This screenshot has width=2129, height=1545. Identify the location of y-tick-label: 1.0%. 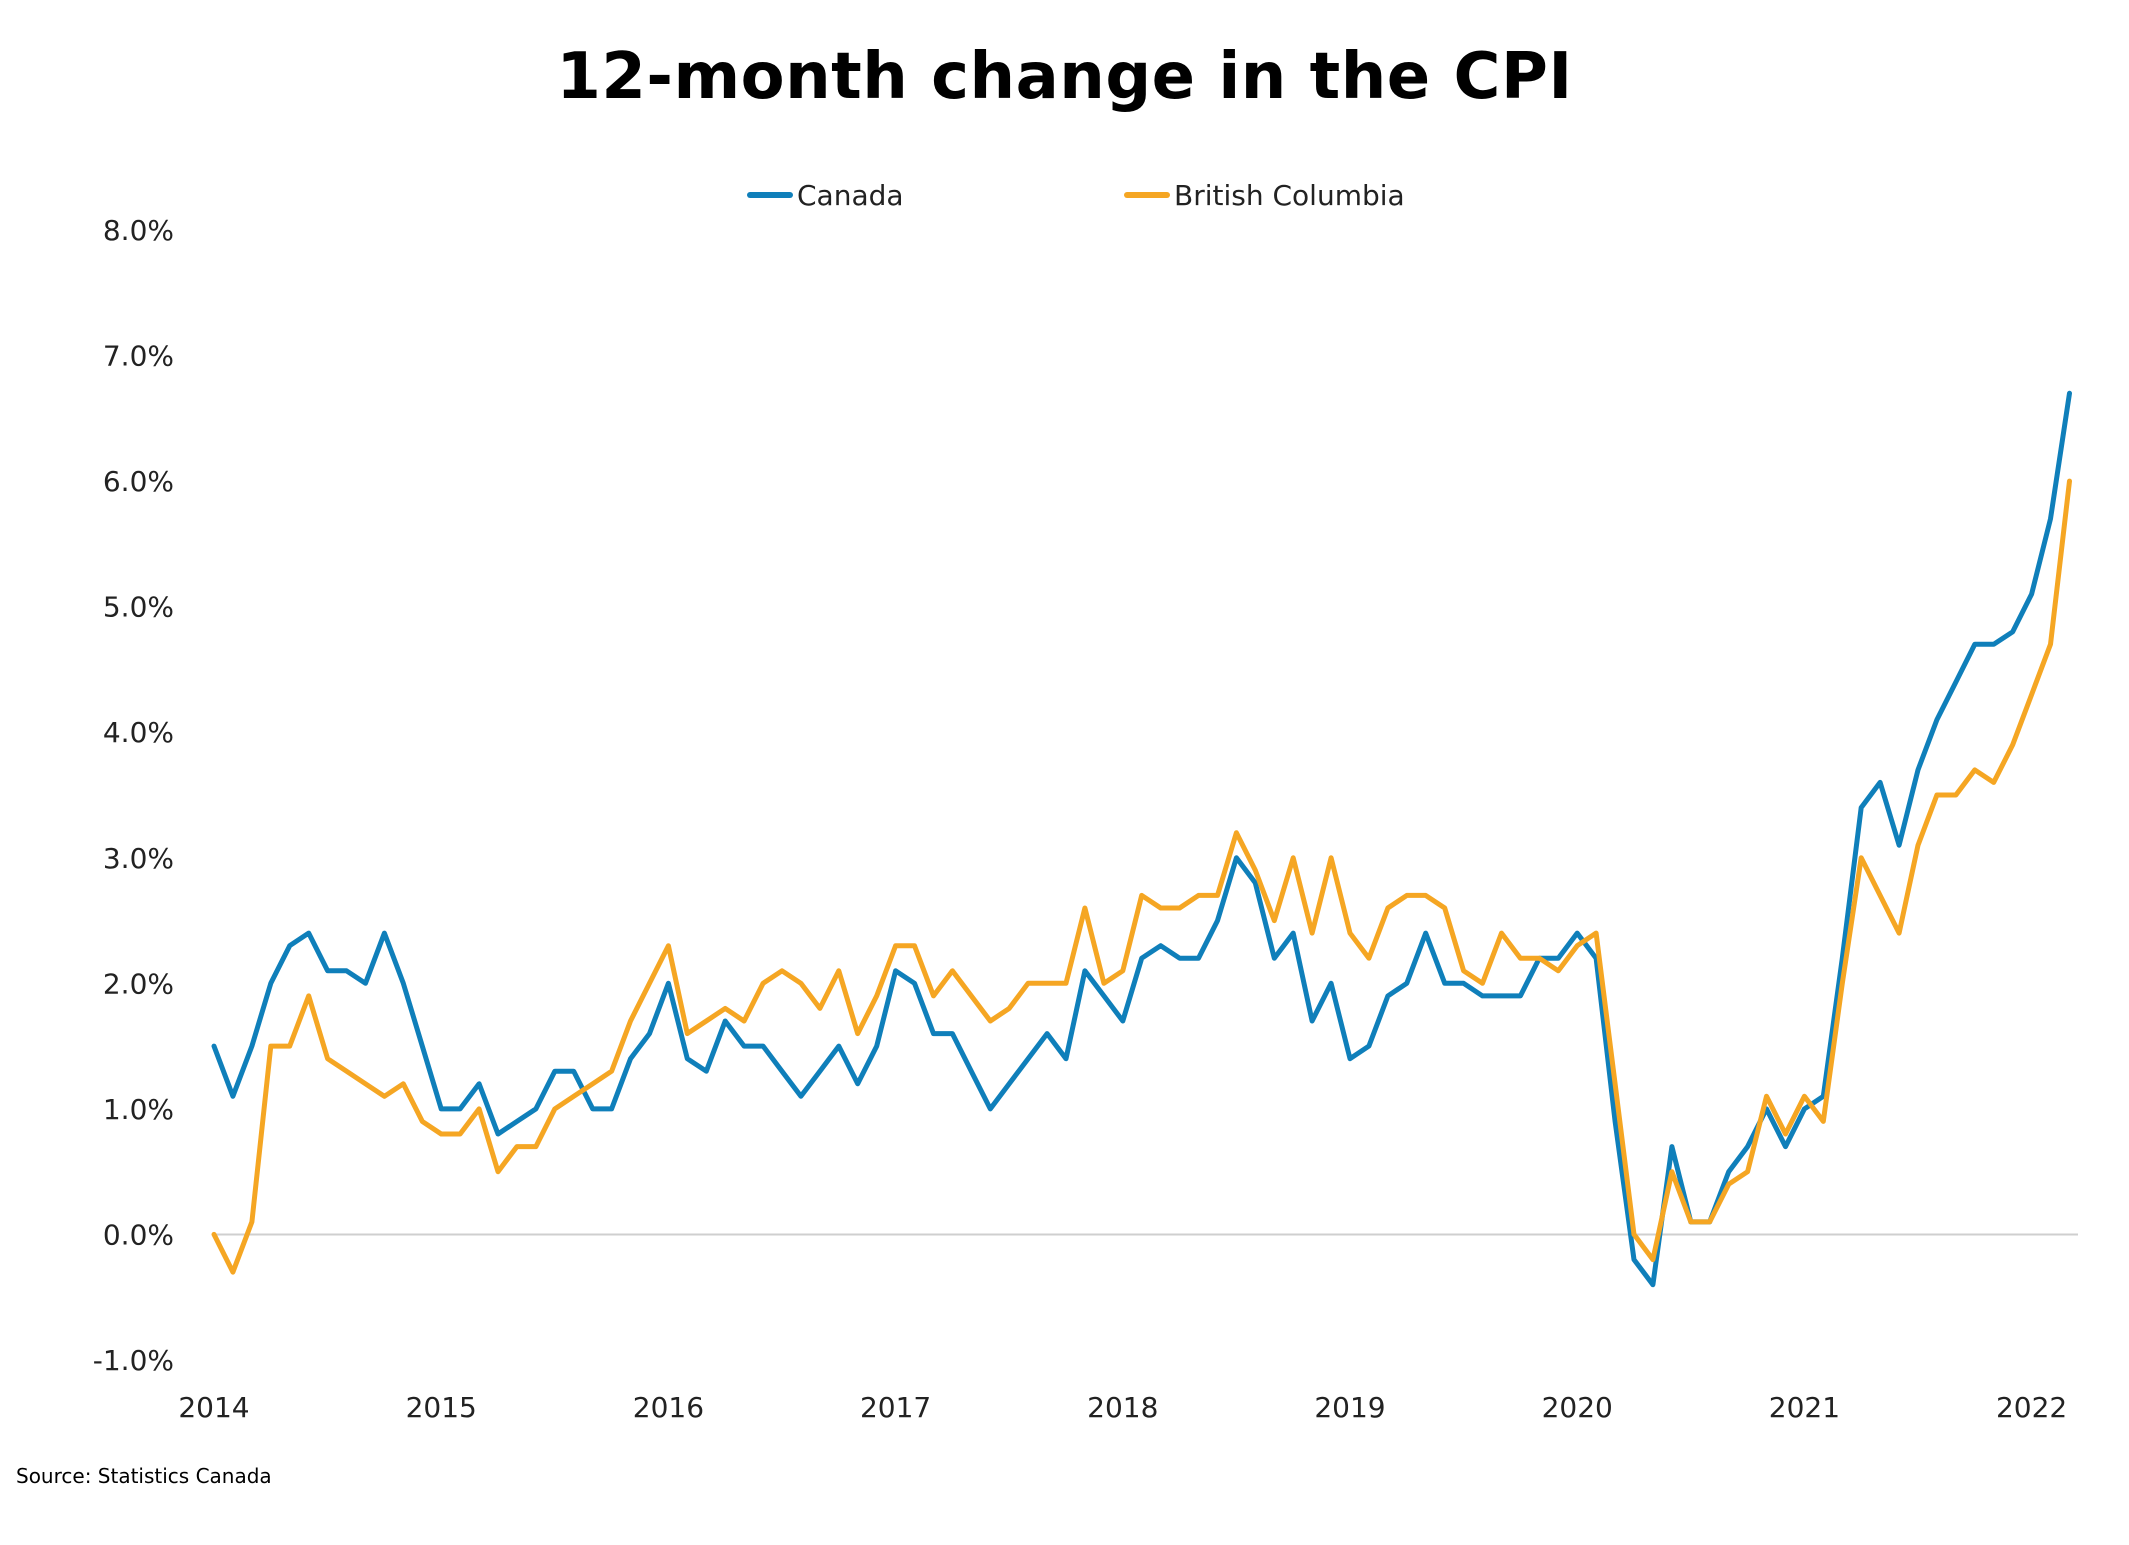
(138, 1109).